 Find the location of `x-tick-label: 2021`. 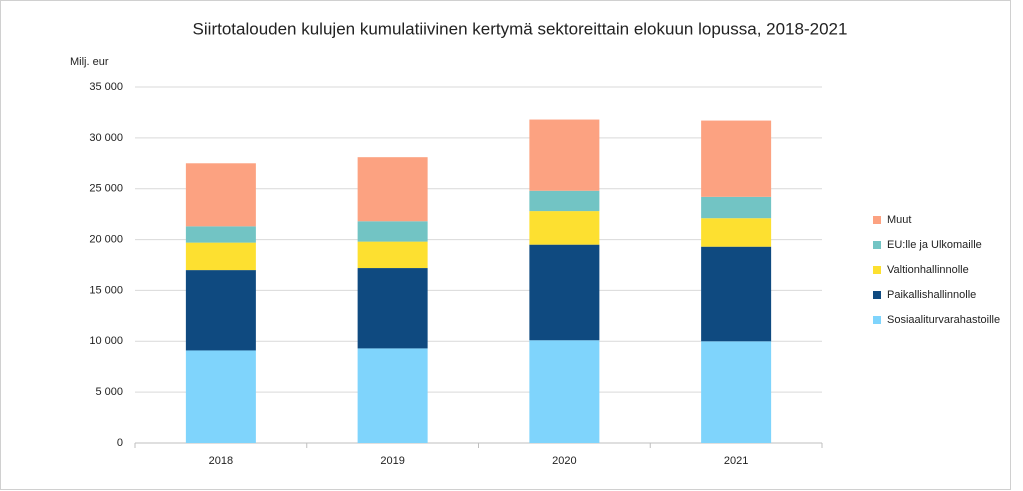

x-tick-label: 2021 is located at coordinates (736, 461).